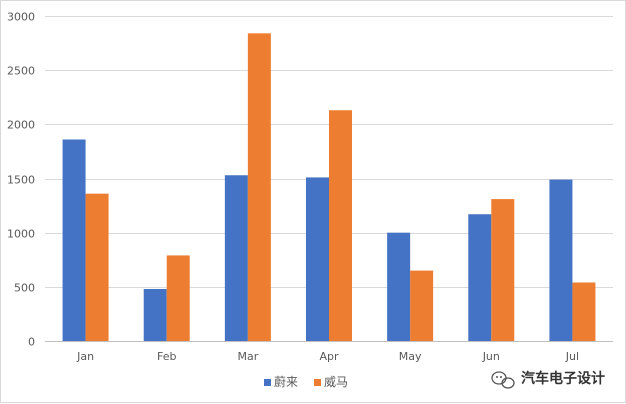 This screenshot has height=404, width=626. What do you see at coordinates (572, 356) in the screenshot?
I see `x-tick-label: Jul` at bounding box center [572, 356].